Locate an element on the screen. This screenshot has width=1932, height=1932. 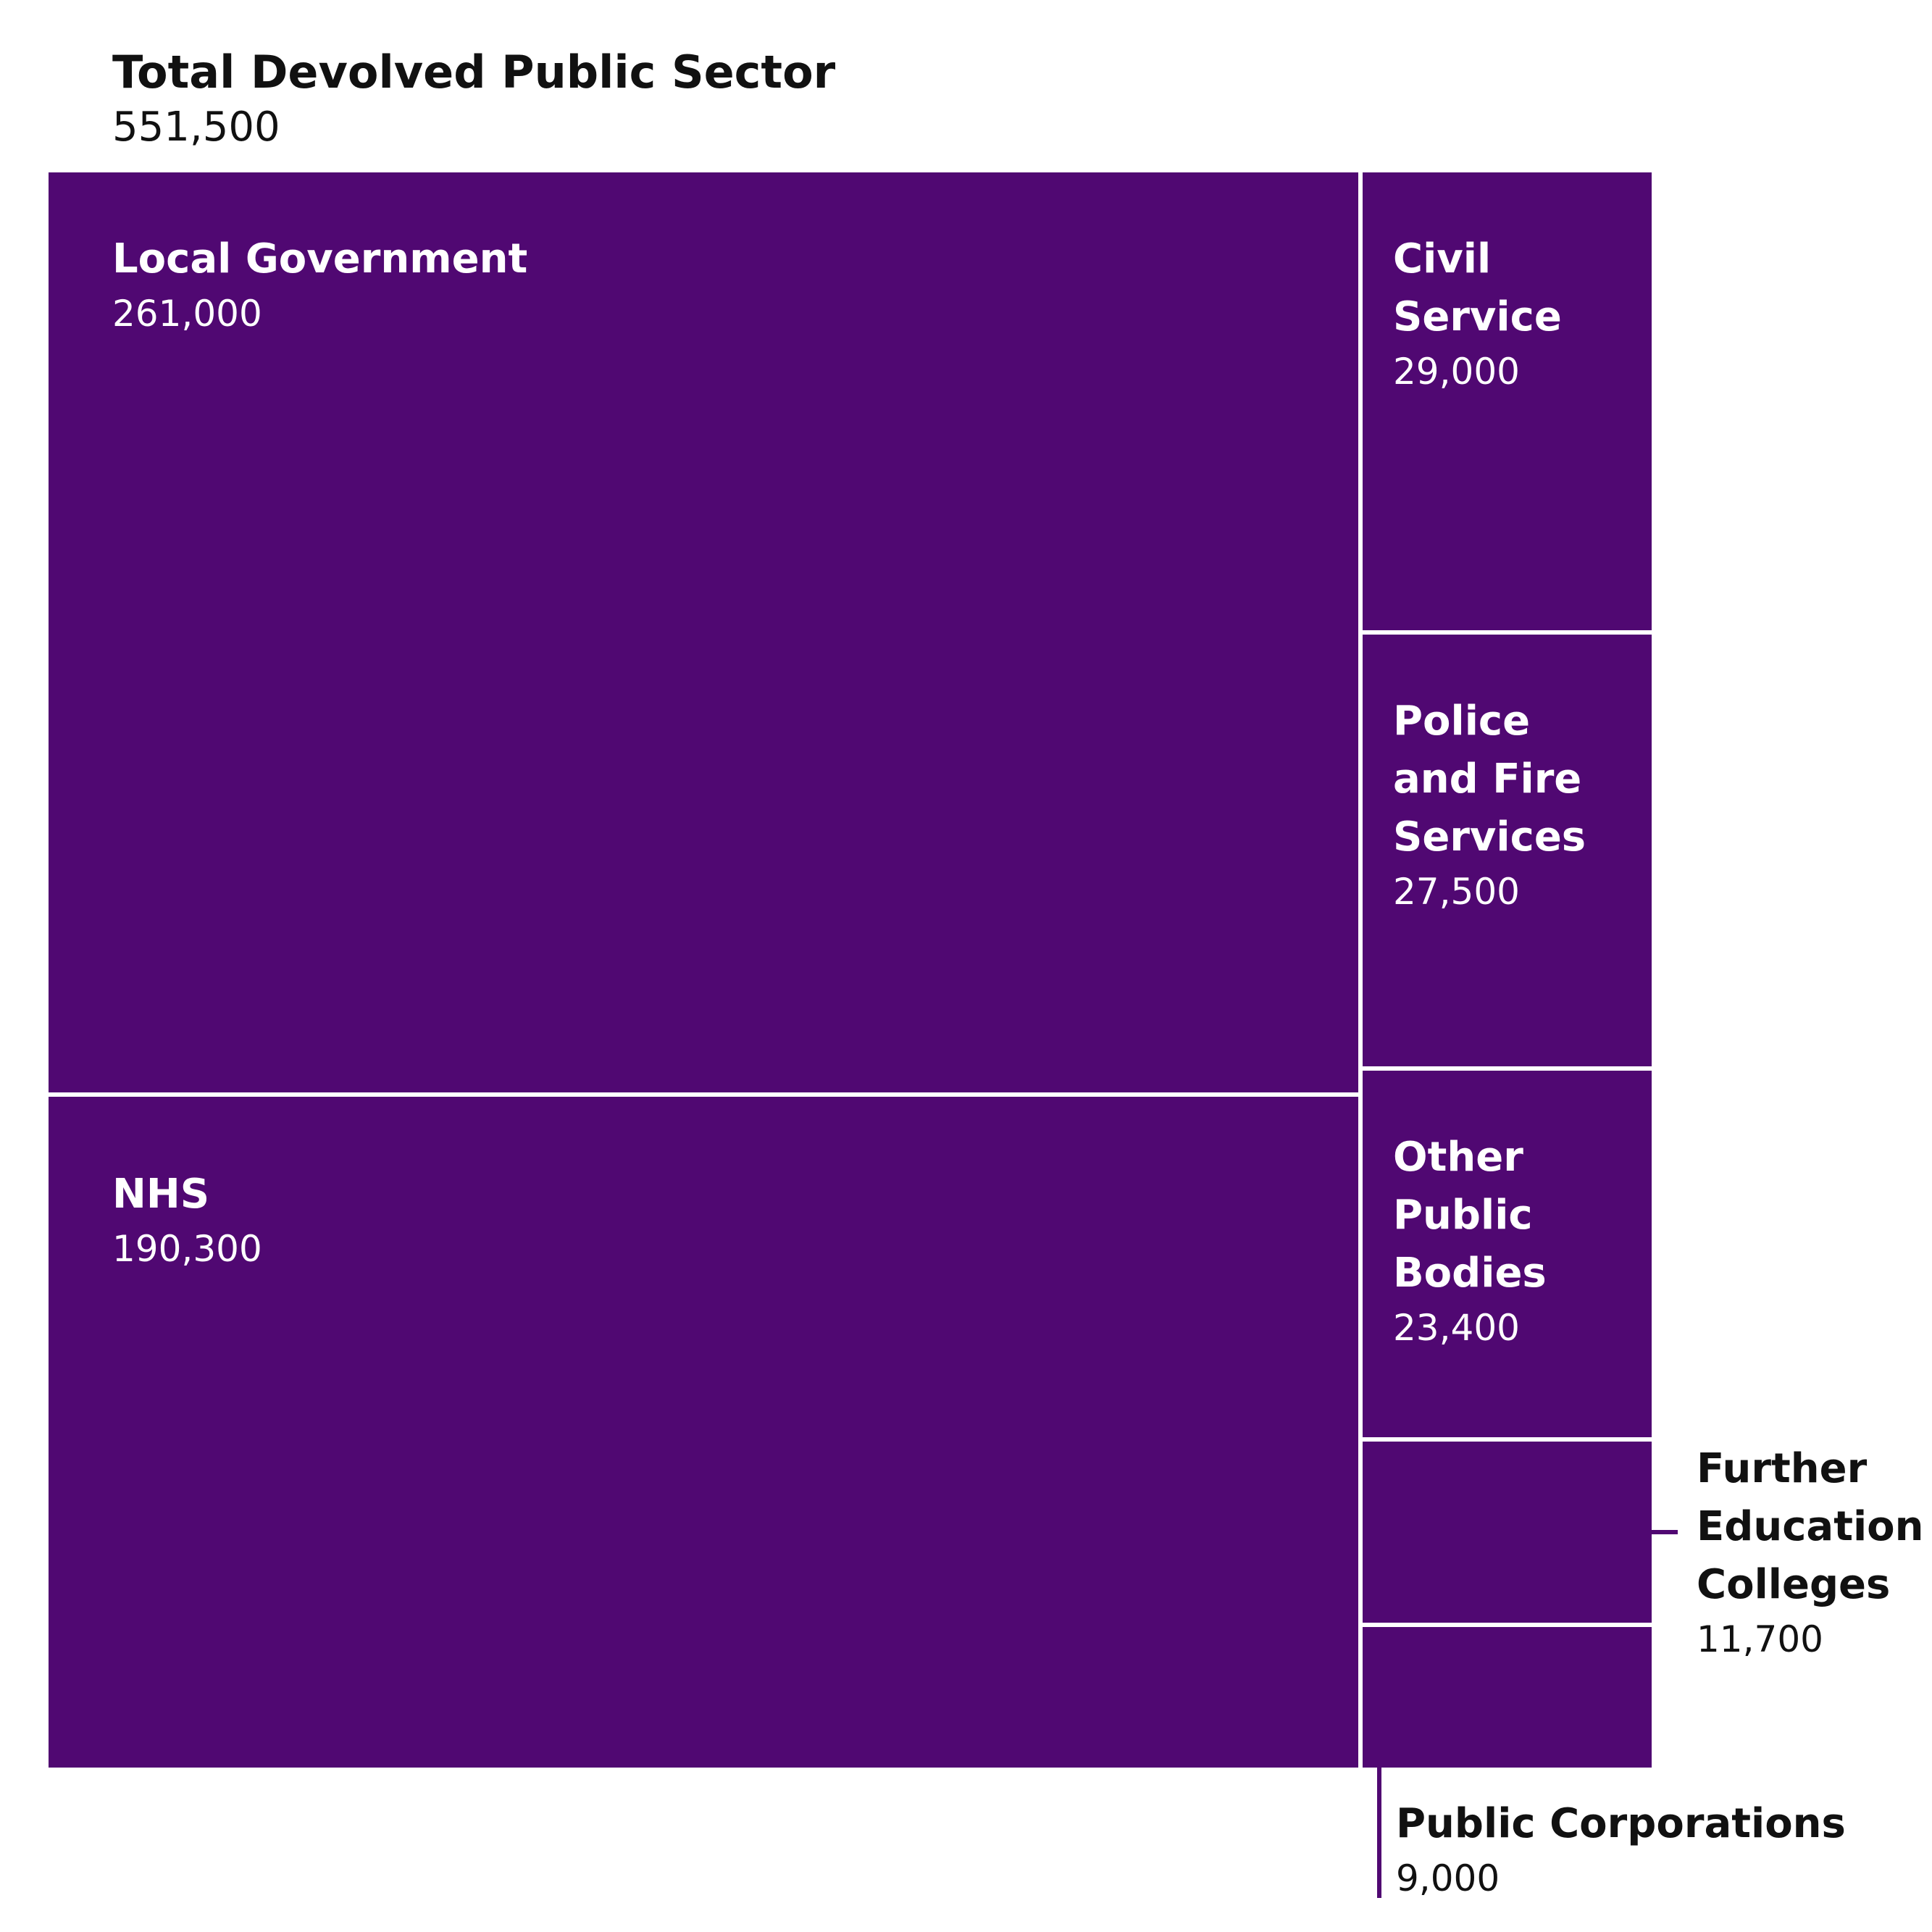
label-police-fire: Police and Fire Services 27,500 is located at coordinates (1489, 805).